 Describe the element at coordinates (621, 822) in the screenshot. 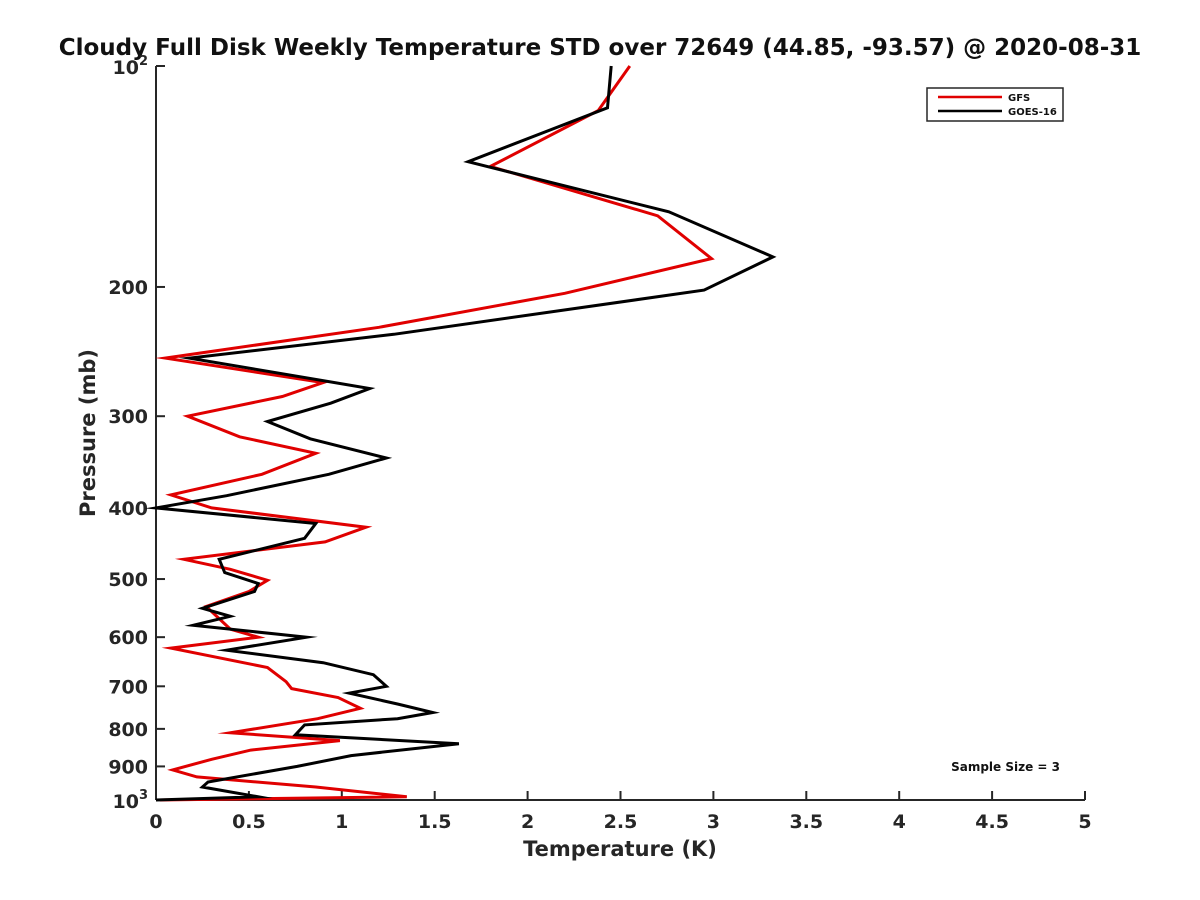

I see `x-tick-label: 2.5` at that location.